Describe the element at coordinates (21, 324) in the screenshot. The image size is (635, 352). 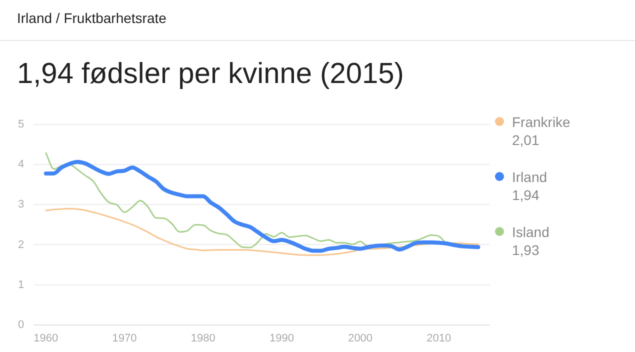
I see `y-tick-label: 0` at that location.